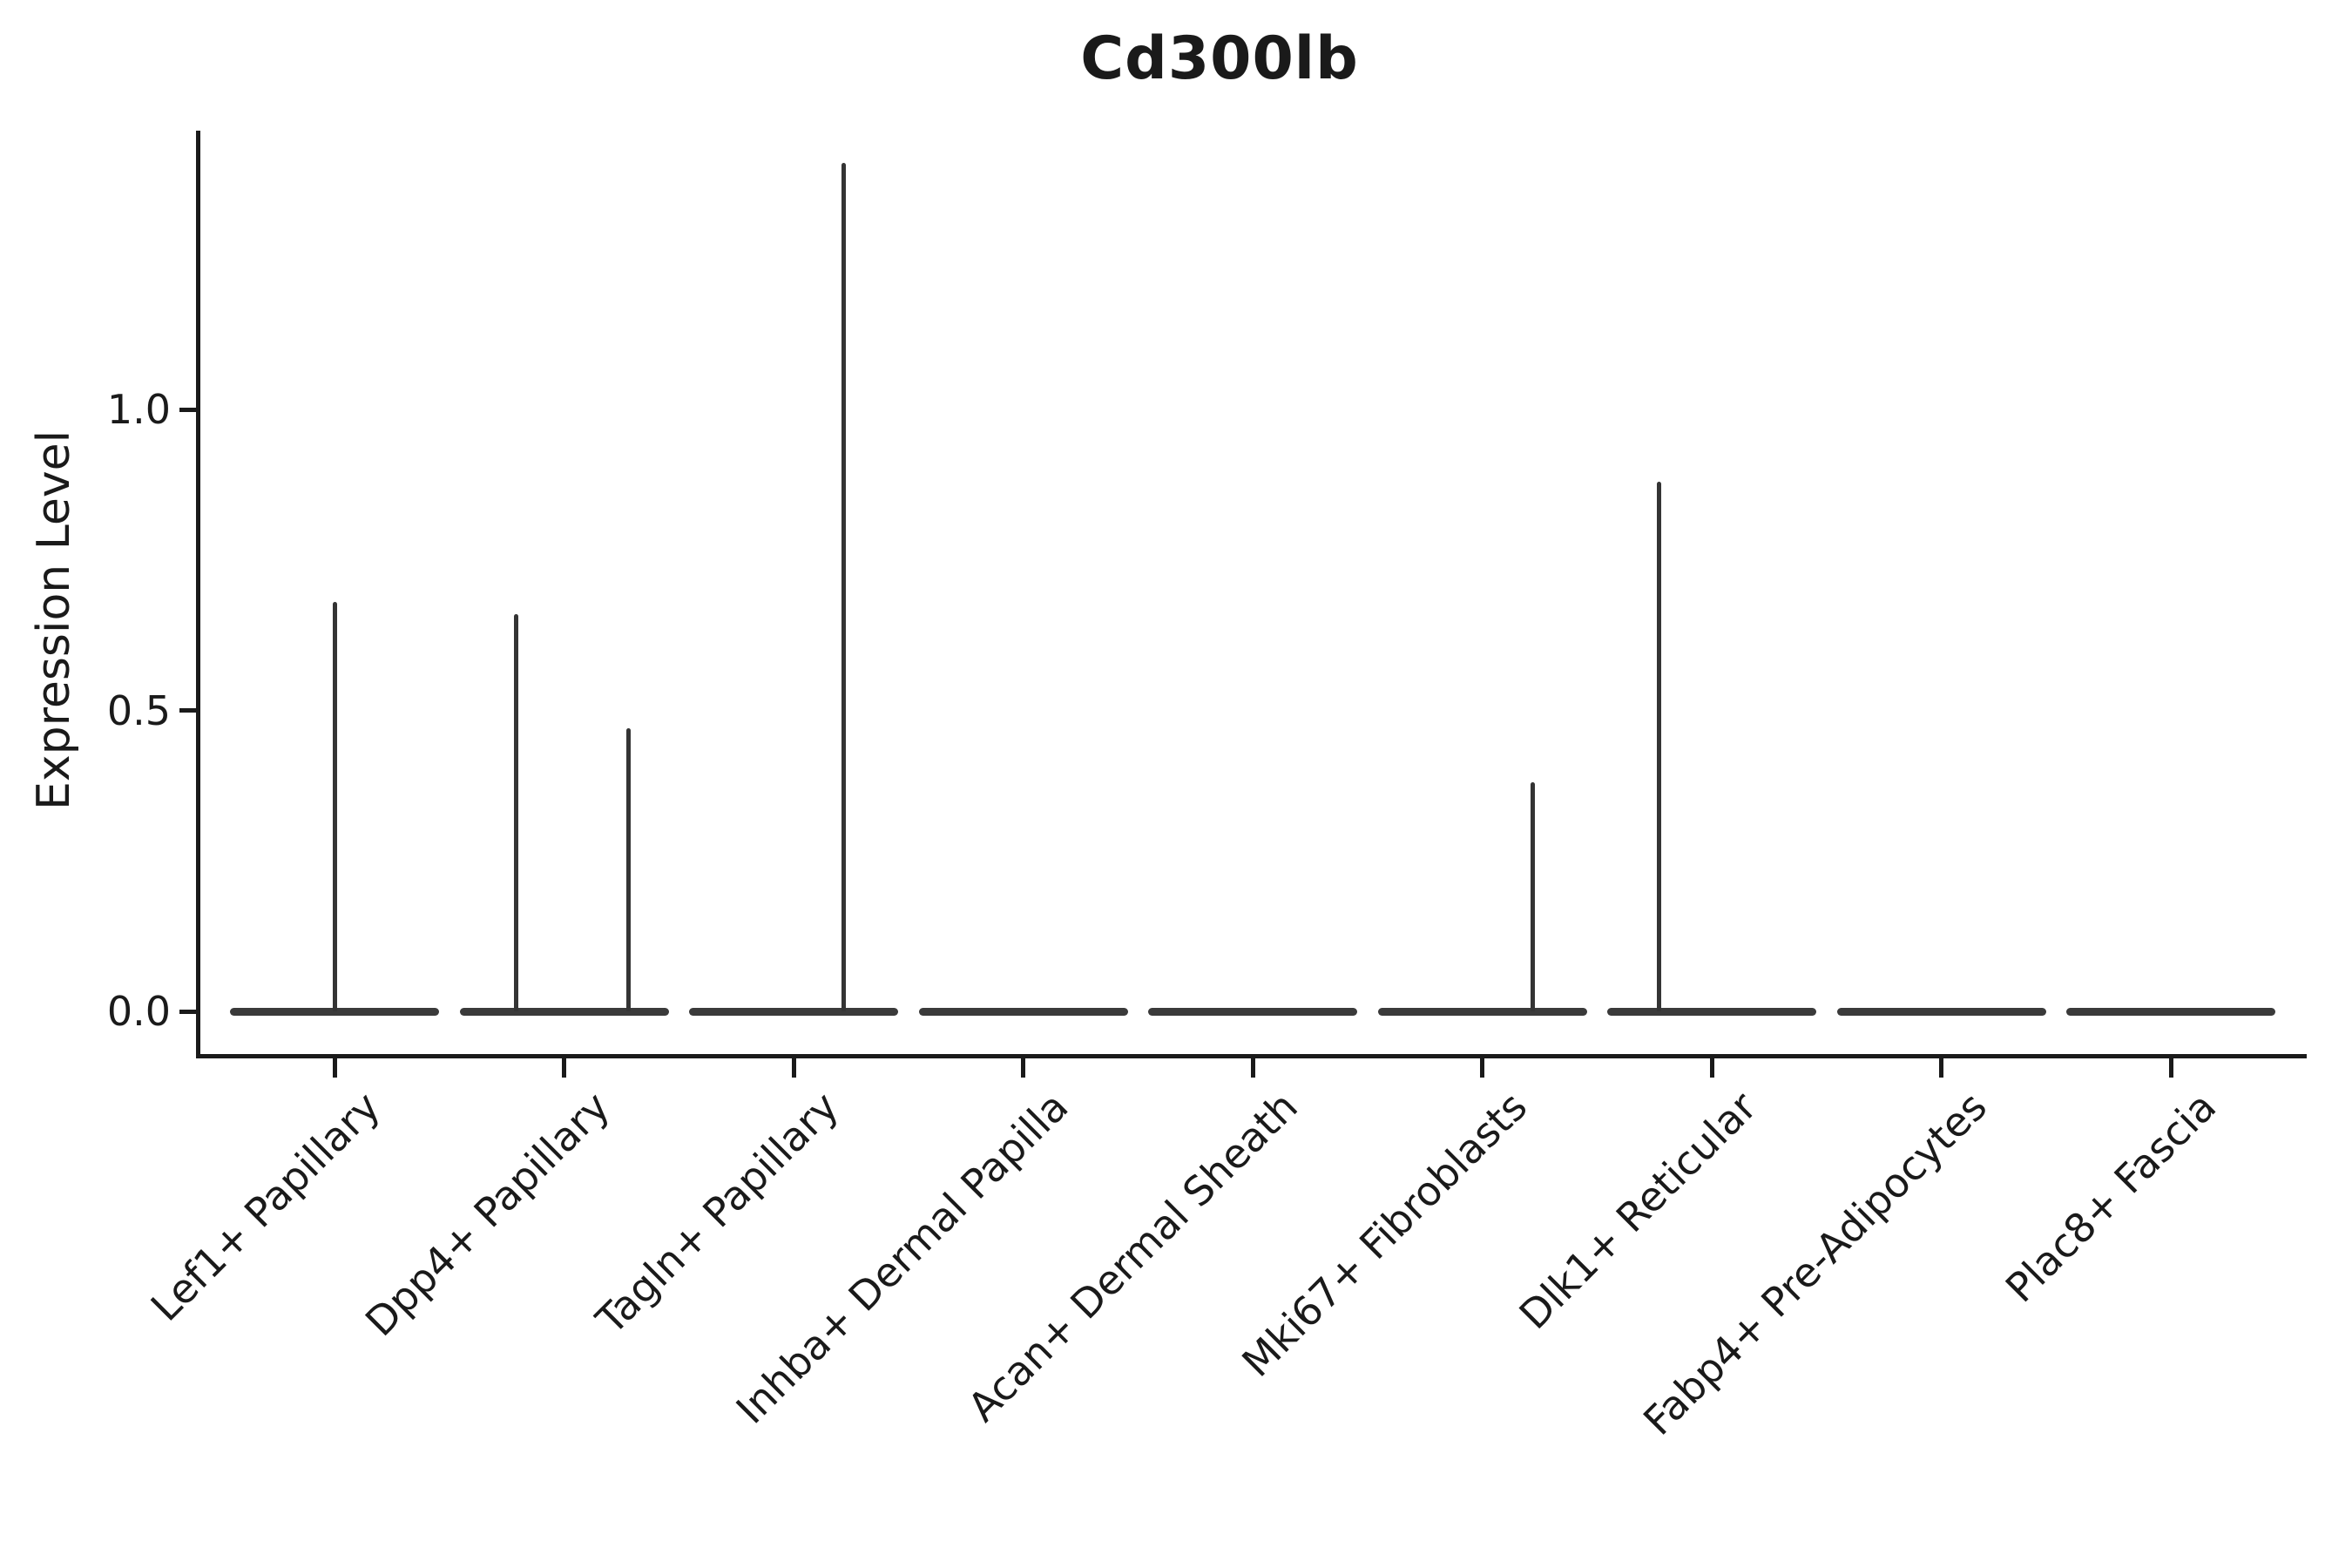  I want to click on x-tick-label: Dpp4+ Papillary, so click(486, 1214).